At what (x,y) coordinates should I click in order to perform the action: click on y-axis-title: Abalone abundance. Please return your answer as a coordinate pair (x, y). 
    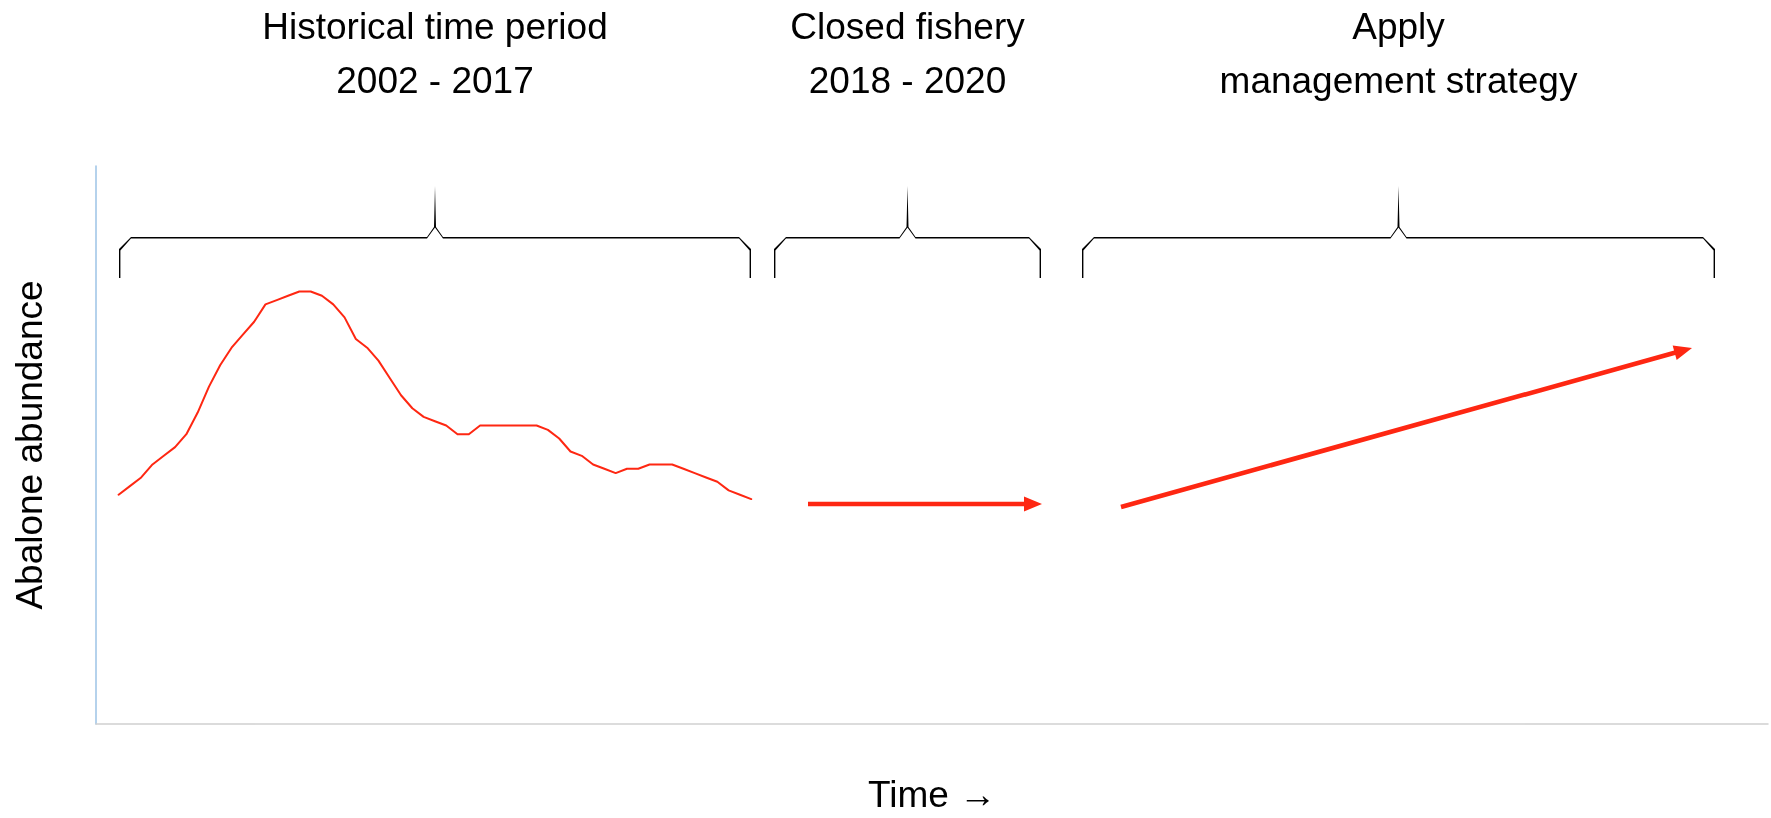
    Looking at the image, I should click on (29, 445).